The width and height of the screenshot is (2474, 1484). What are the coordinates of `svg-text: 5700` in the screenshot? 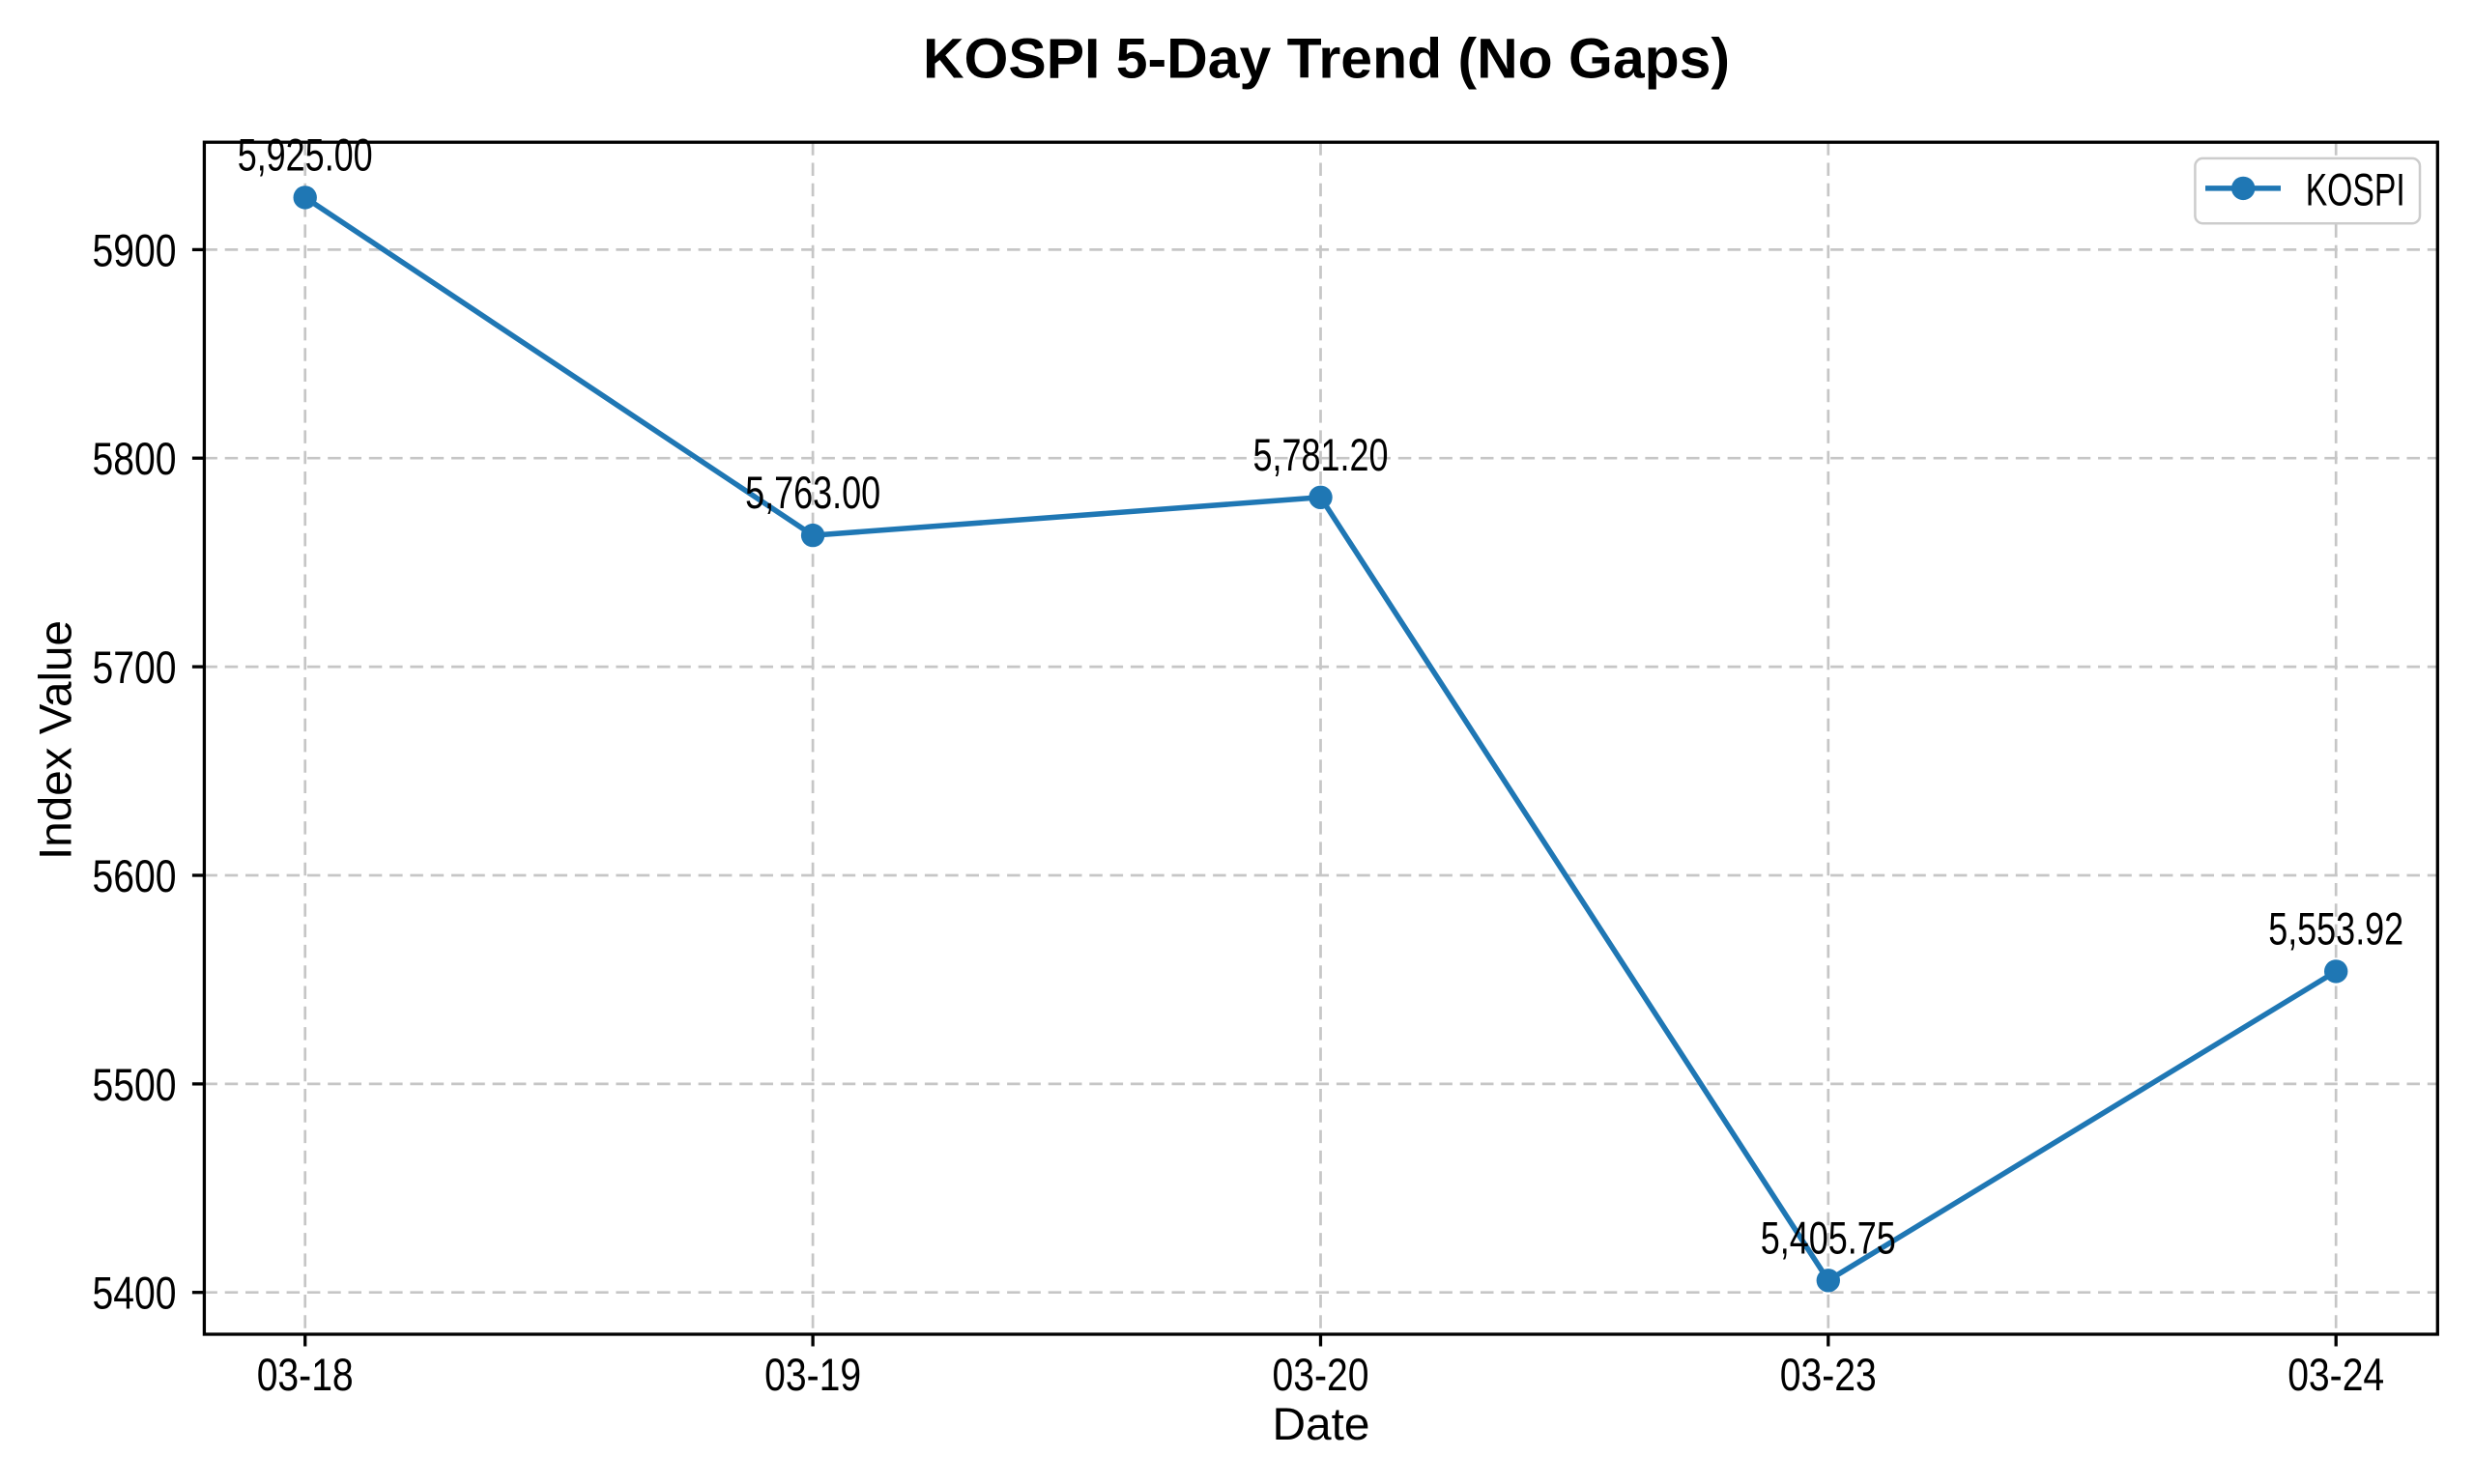 It's located at (135, 668).